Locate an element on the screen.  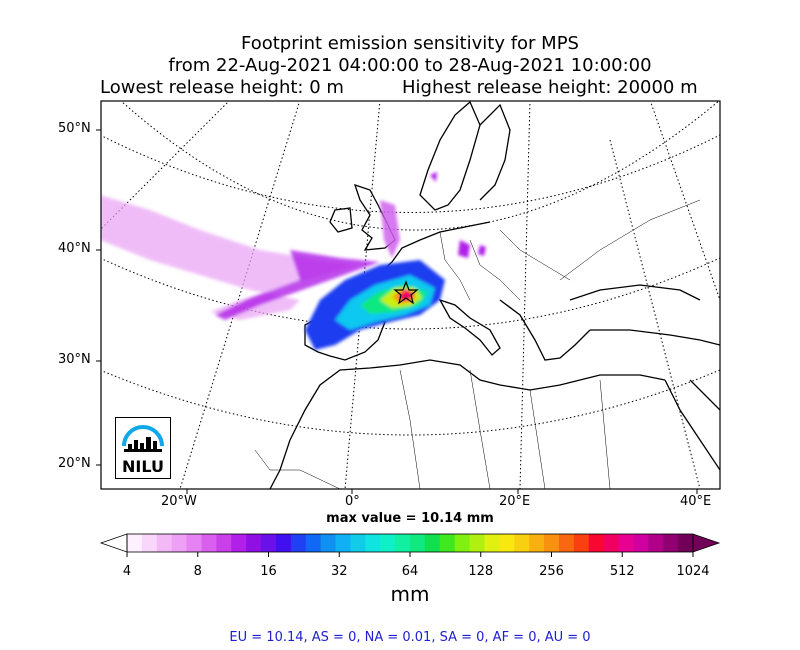
title-line-1: Footprint emission sensitivity for MPS is located at coordinates (410, 43).